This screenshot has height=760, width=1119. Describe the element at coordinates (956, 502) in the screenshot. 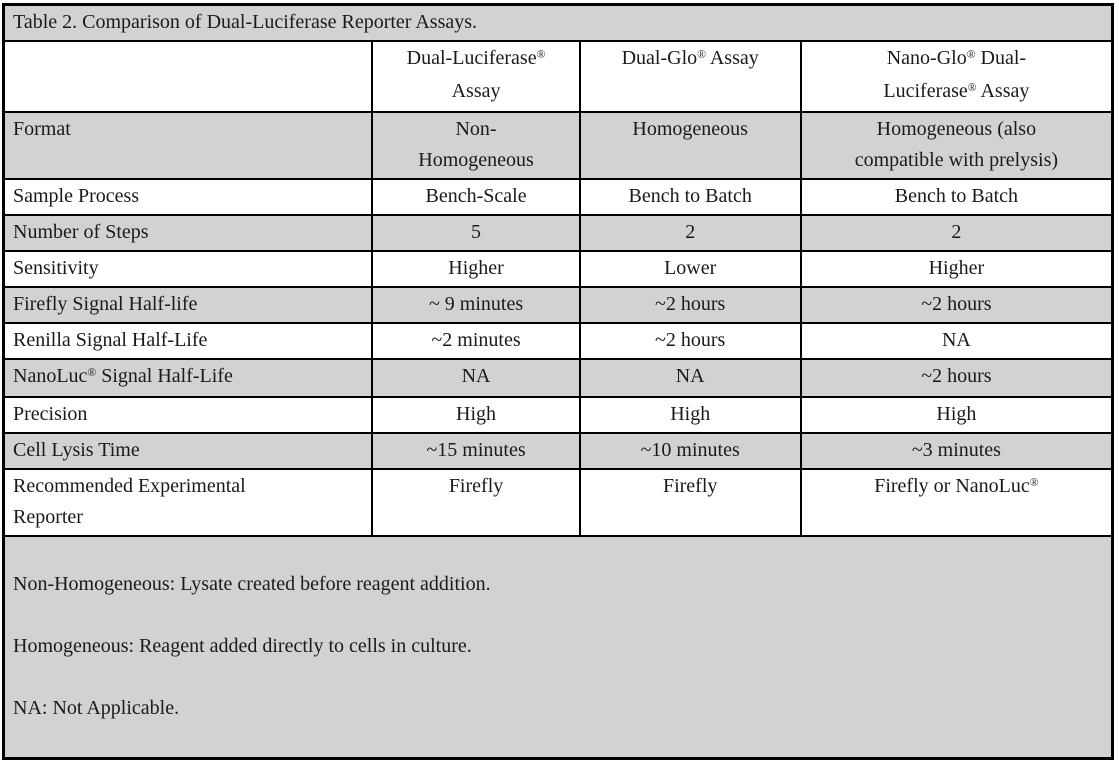

I see `value-cell: Firefly or NanoLuc®` at that location.